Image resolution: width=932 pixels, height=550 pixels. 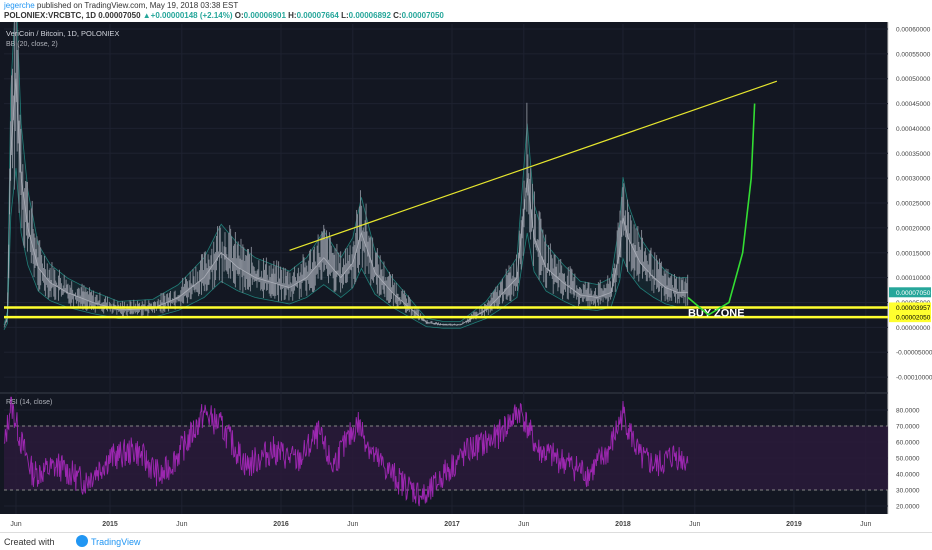 What do you see at coordinates (466, 541) in the screenshot?
I see `footer: Created with TradingView` at bounding box center [466, 541].